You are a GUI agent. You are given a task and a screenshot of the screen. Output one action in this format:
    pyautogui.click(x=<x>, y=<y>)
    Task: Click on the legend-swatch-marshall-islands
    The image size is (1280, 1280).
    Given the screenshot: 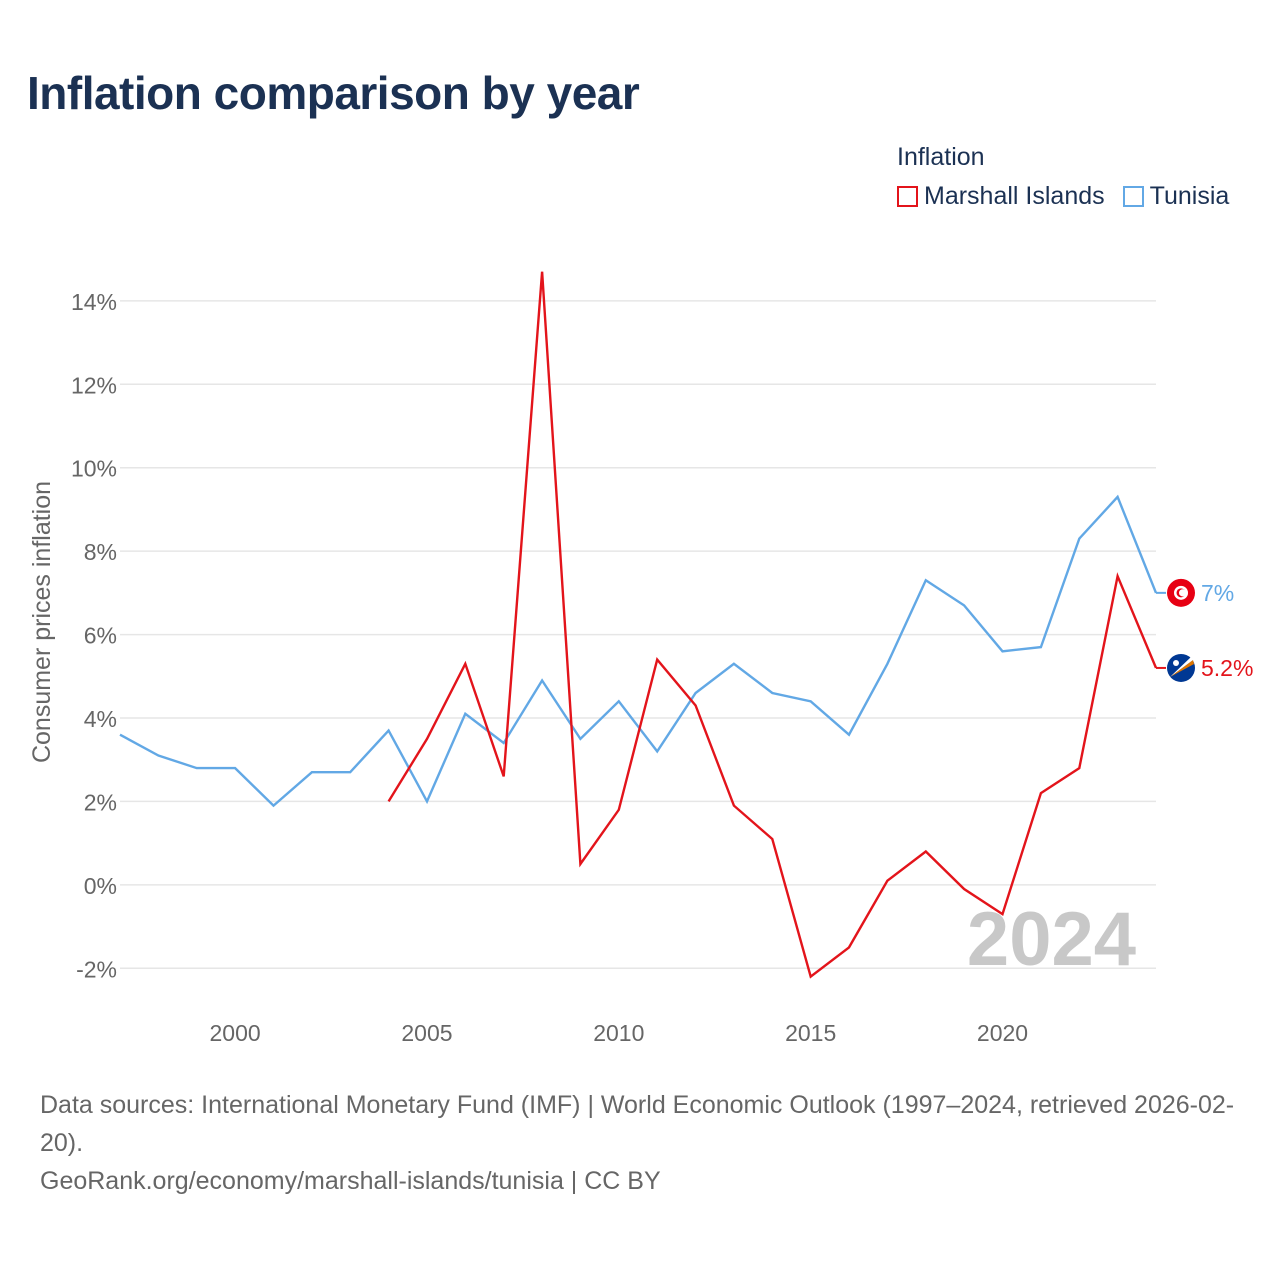 What is the action you would take?
    pyautogui.click(x=907, y=196)
    